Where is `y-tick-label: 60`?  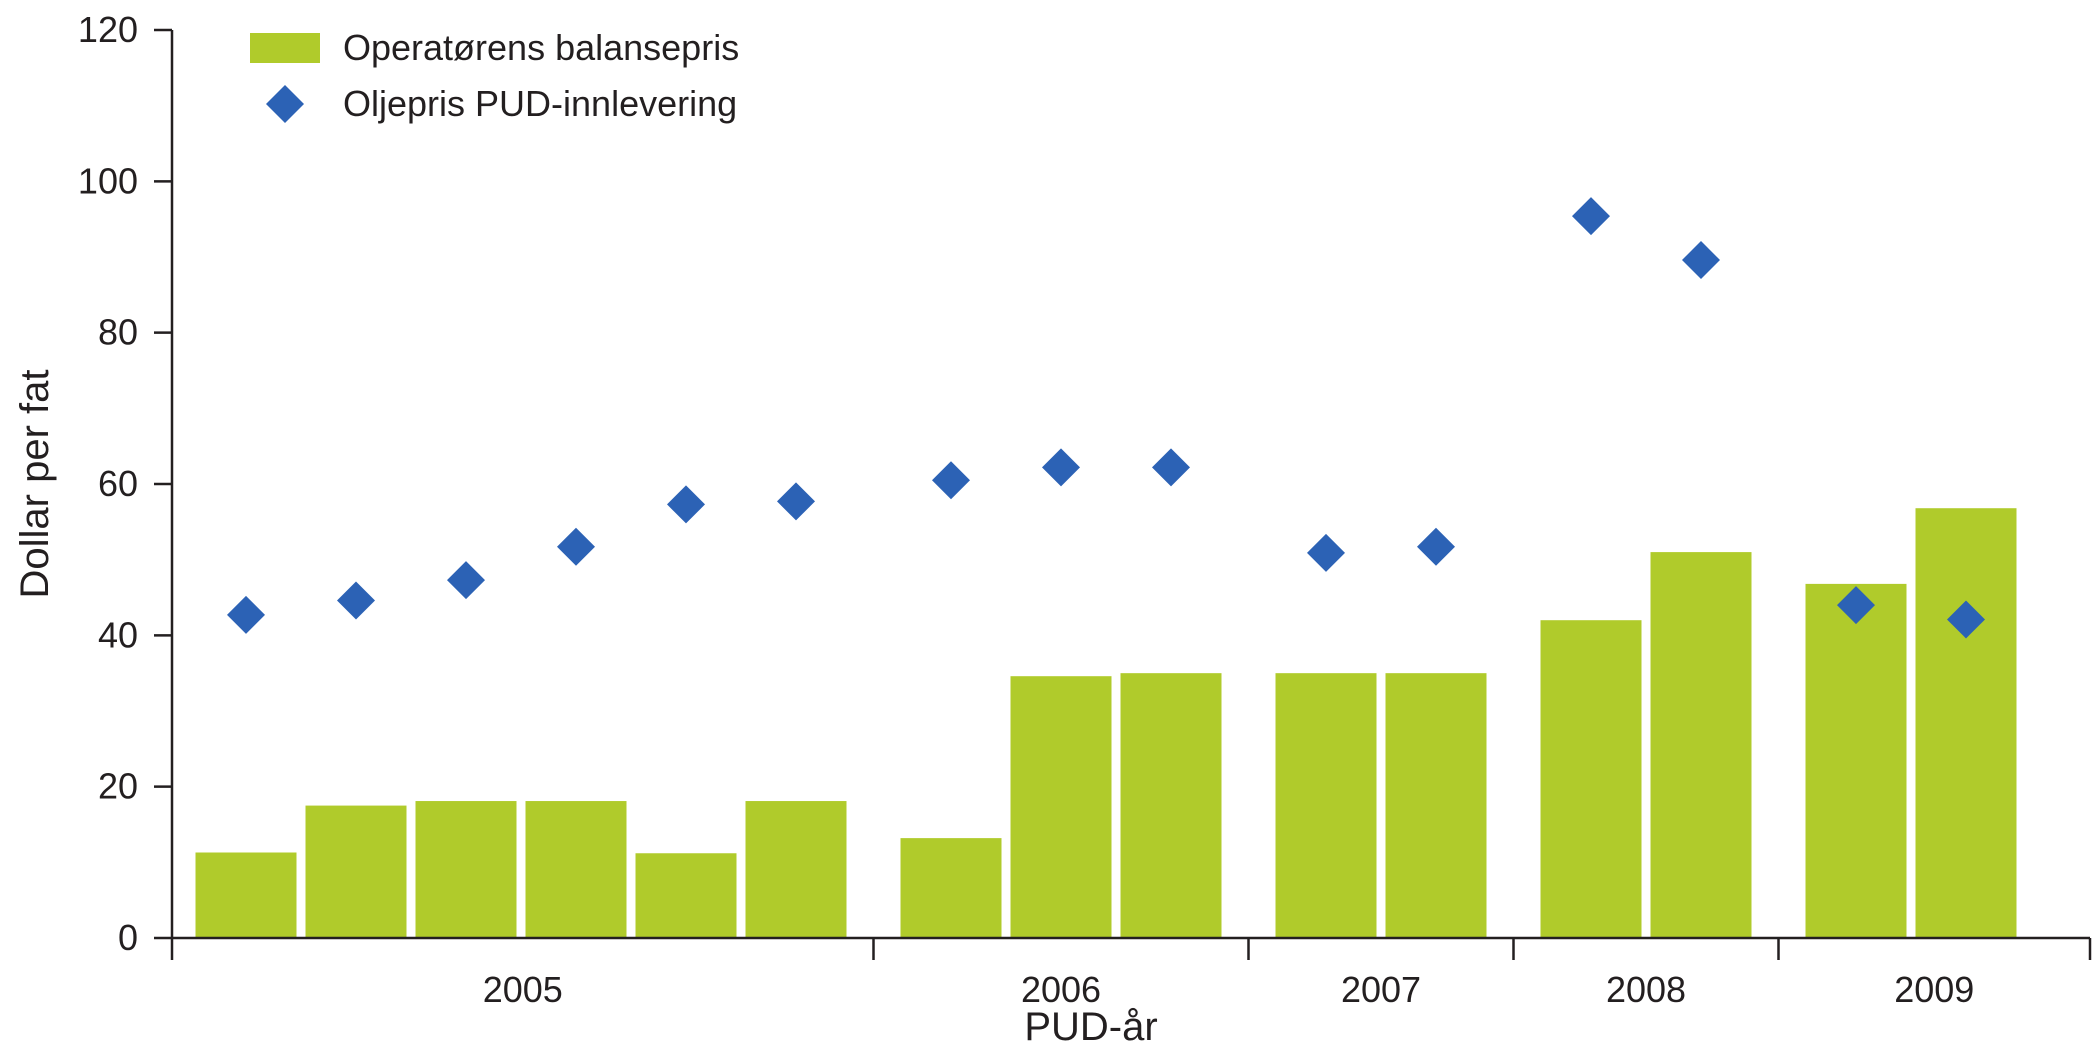
y-tick-label: 60 is located at coordinates (118, 483).